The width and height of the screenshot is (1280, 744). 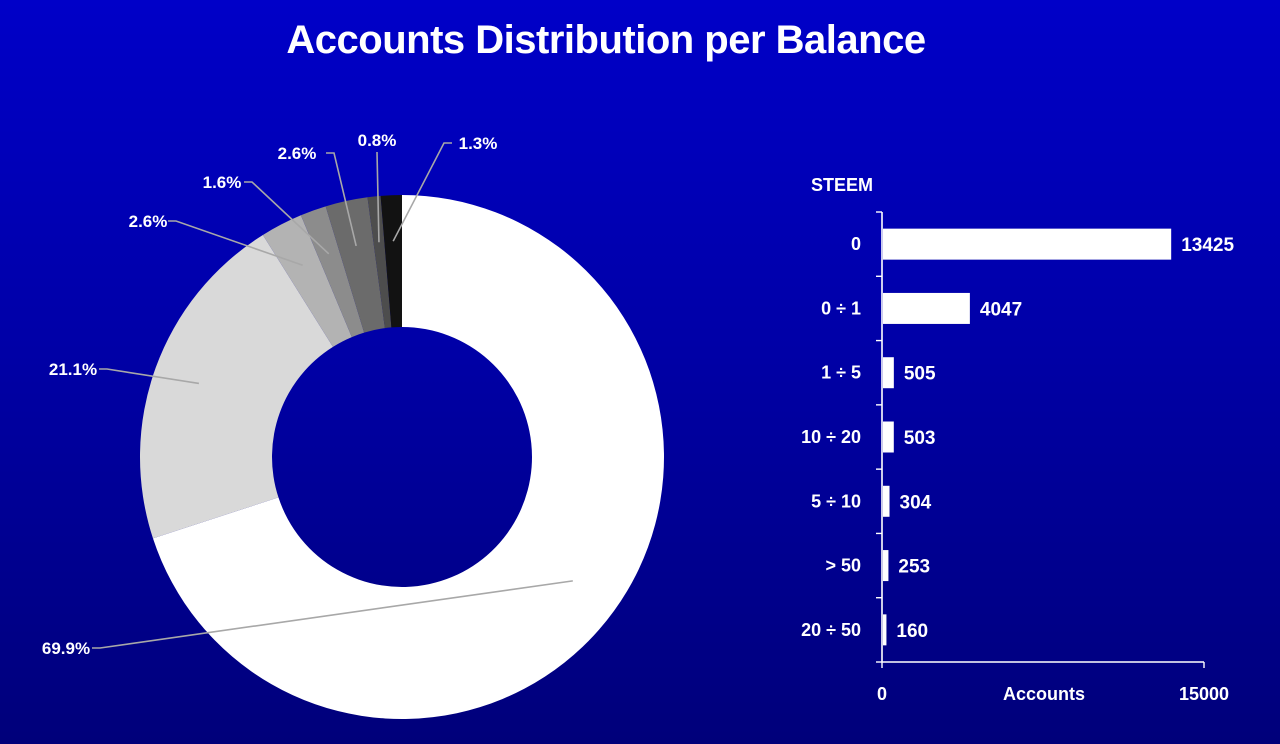 What do you see at coordinates (912, 631) in the screenshot?
I see `bar-value-label: 160` at bounding box center [912, 631].